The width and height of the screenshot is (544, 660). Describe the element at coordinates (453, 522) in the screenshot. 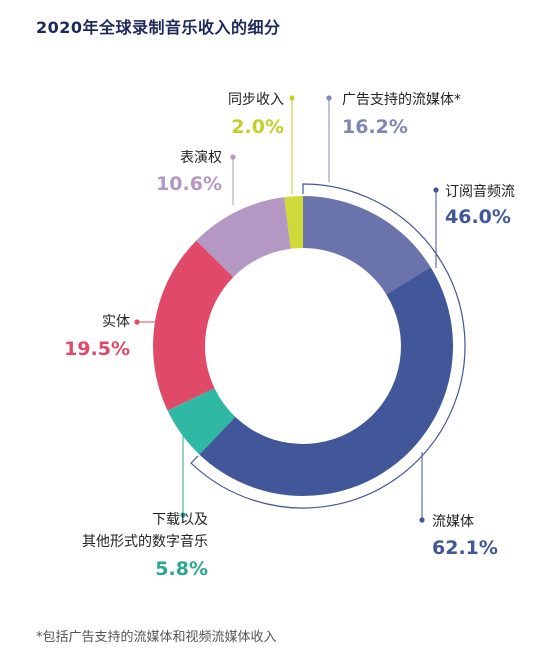

I see `label-streaming-name: 流媒体` at that location.